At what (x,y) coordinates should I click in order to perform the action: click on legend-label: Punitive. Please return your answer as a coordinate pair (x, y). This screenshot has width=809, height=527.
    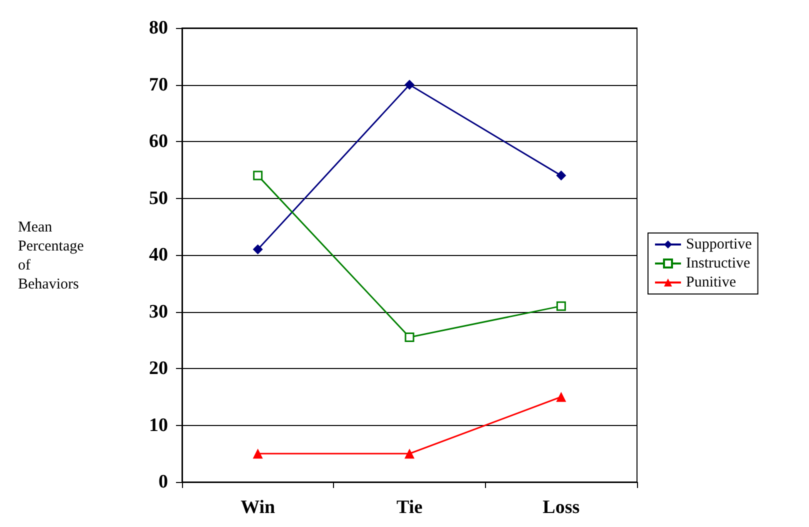
    Looking at the image, I should click on (711, 282).